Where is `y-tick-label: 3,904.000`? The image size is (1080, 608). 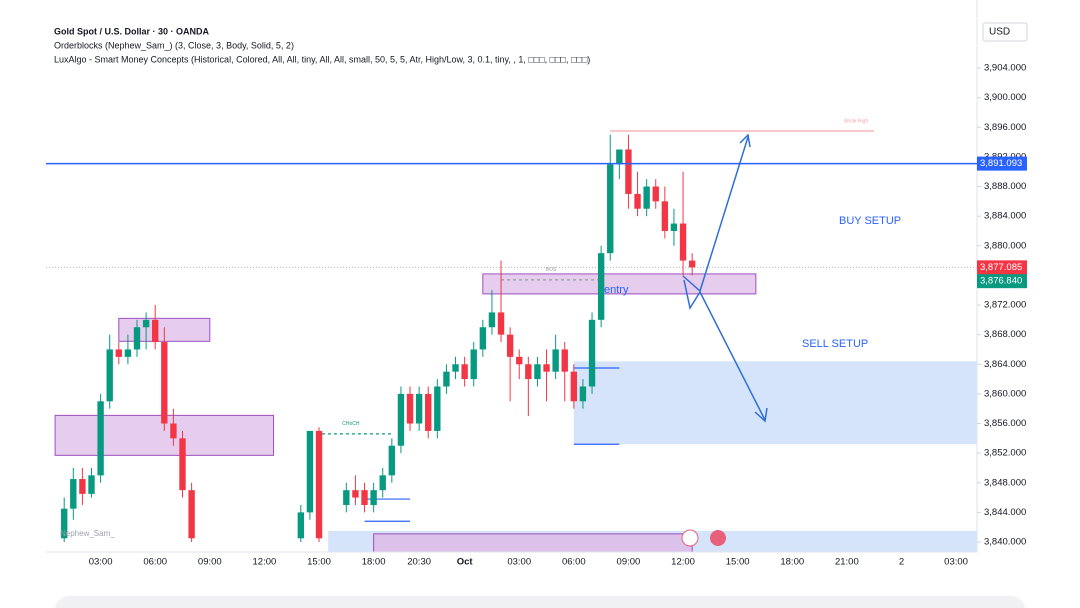 y-tick-label: 3,904.000 is located at coordinates (1005, 68).